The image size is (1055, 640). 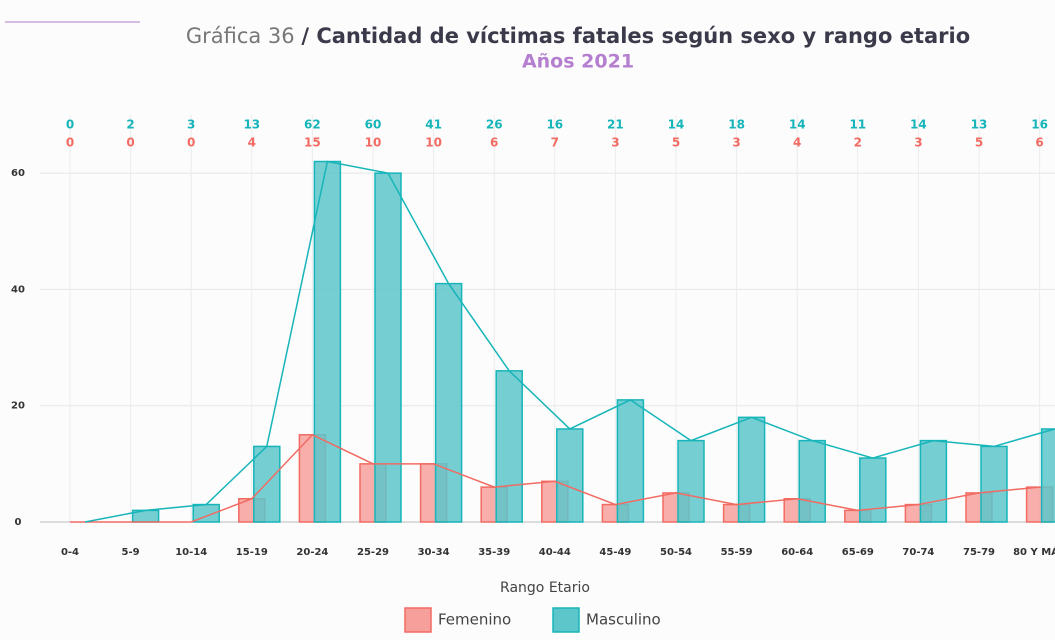 I want to click on title-prefix: Gráfica 36, so click(x=240, y=36).